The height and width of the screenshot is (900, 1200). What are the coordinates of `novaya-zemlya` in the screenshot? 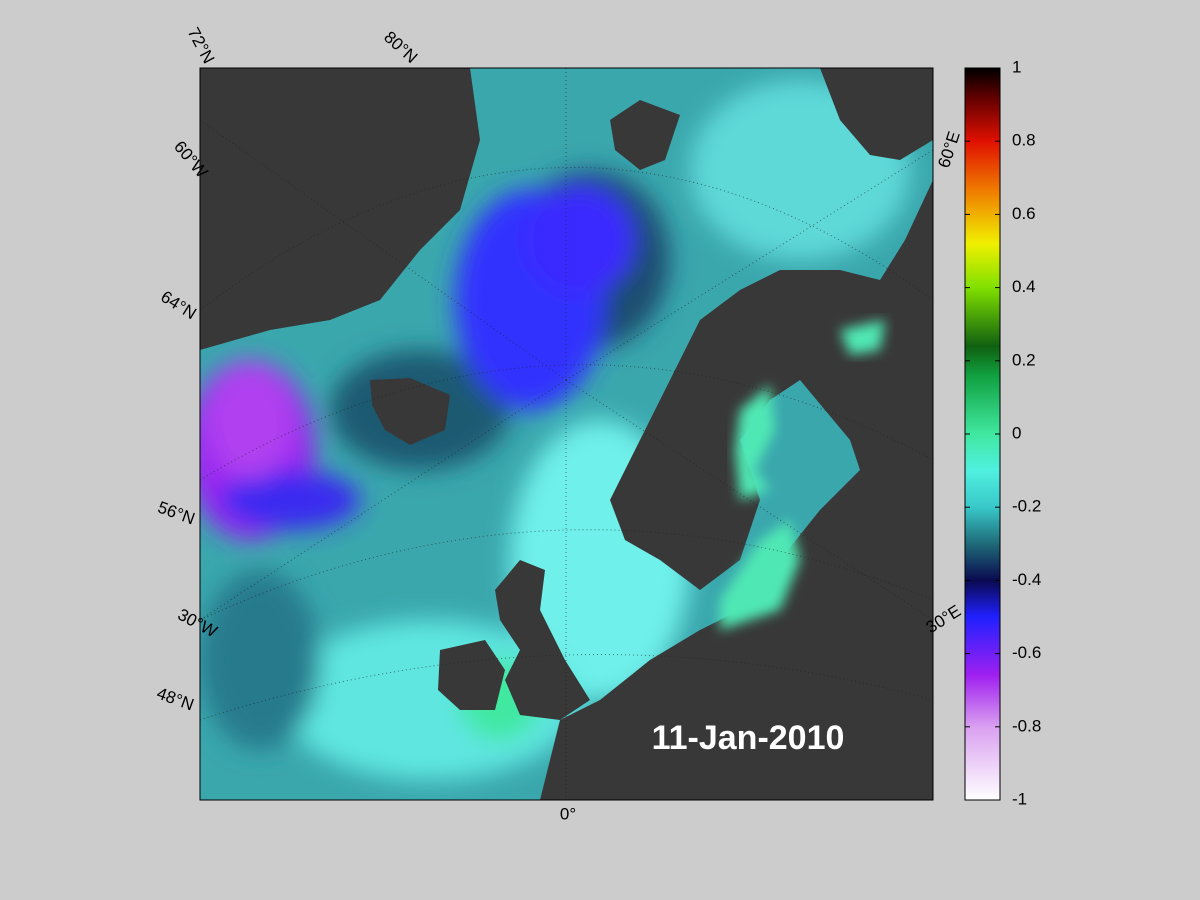 It's located at (876, 114).